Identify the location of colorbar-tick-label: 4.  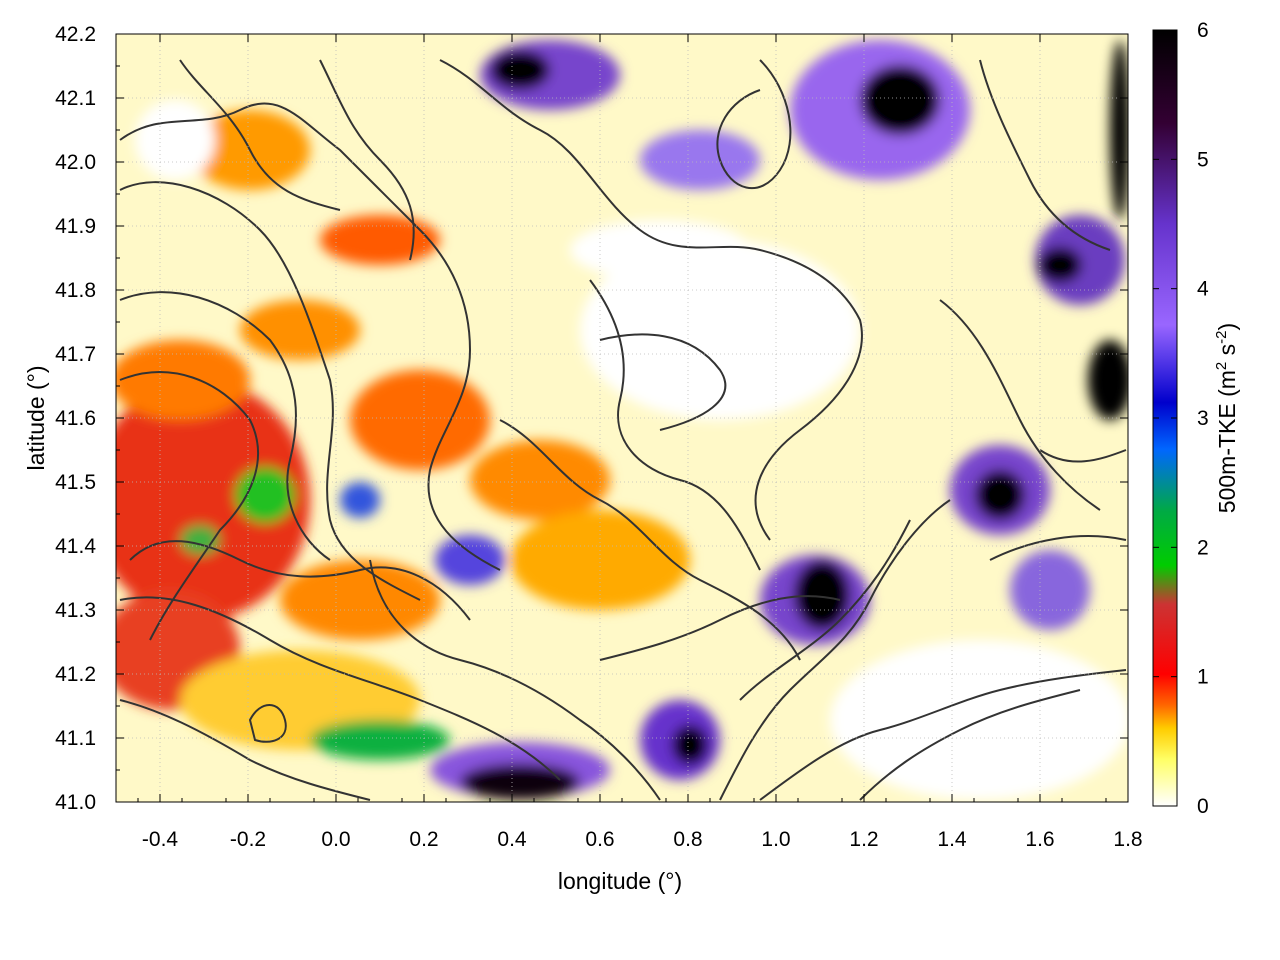
(1203, 289).